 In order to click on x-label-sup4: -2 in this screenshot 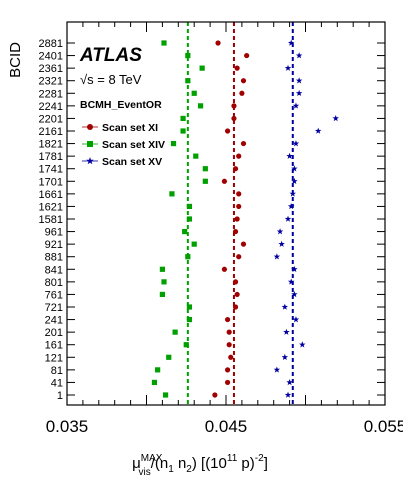, I will do `click(259, 458)`.